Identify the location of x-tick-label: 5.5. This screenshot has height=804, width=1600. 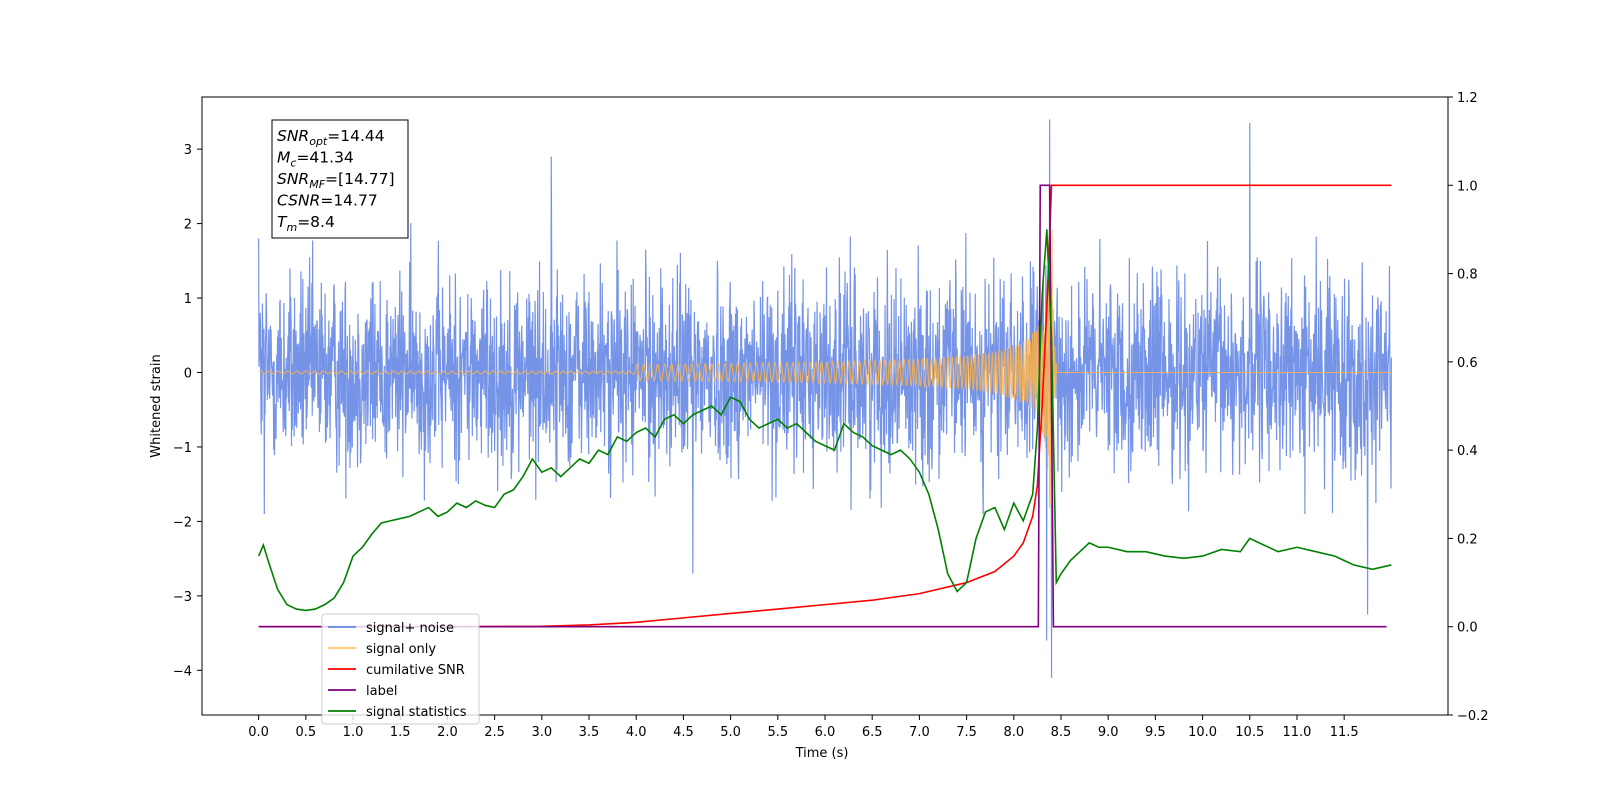
(777, 732).